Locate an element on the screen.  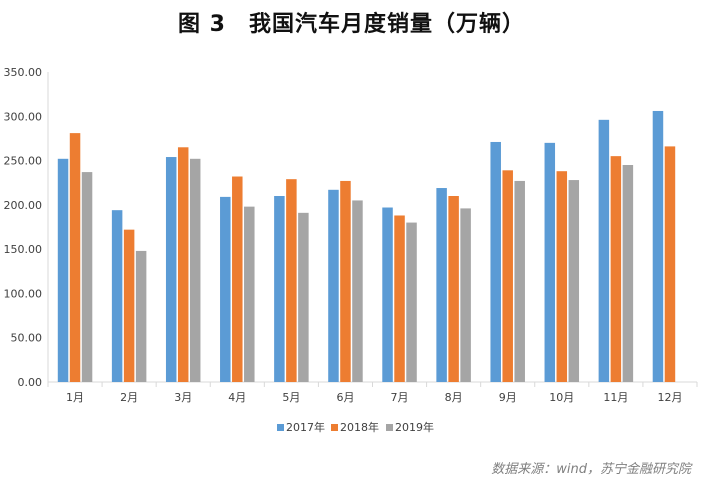
bar-2018年-7月 is located at coordinates (399, 298).